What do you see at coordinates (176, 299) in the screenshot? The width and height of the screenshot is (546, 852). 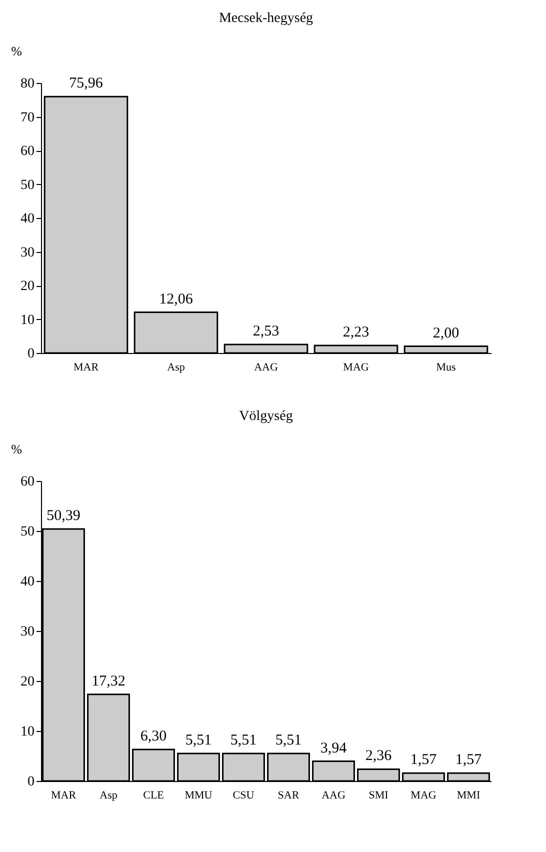 I see `data-label: 12,06` at bounding box center [176, 299].